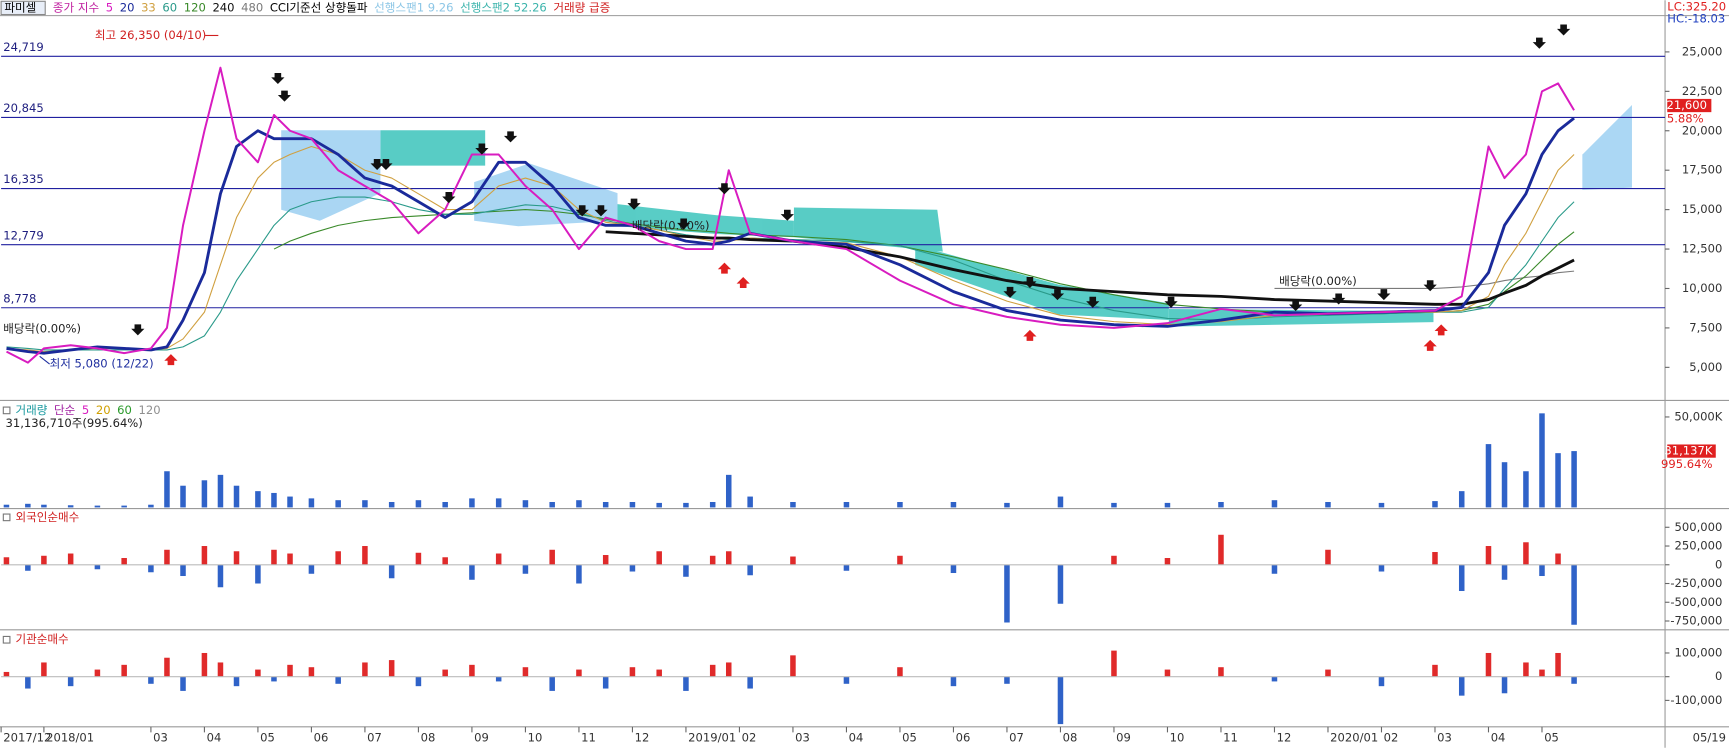 This screenshot has height=748, width=1729. Describe the element at coordinates (503, 7) in the screenshot. I see `signal-label: 선행스팬2 52.26` at that location.